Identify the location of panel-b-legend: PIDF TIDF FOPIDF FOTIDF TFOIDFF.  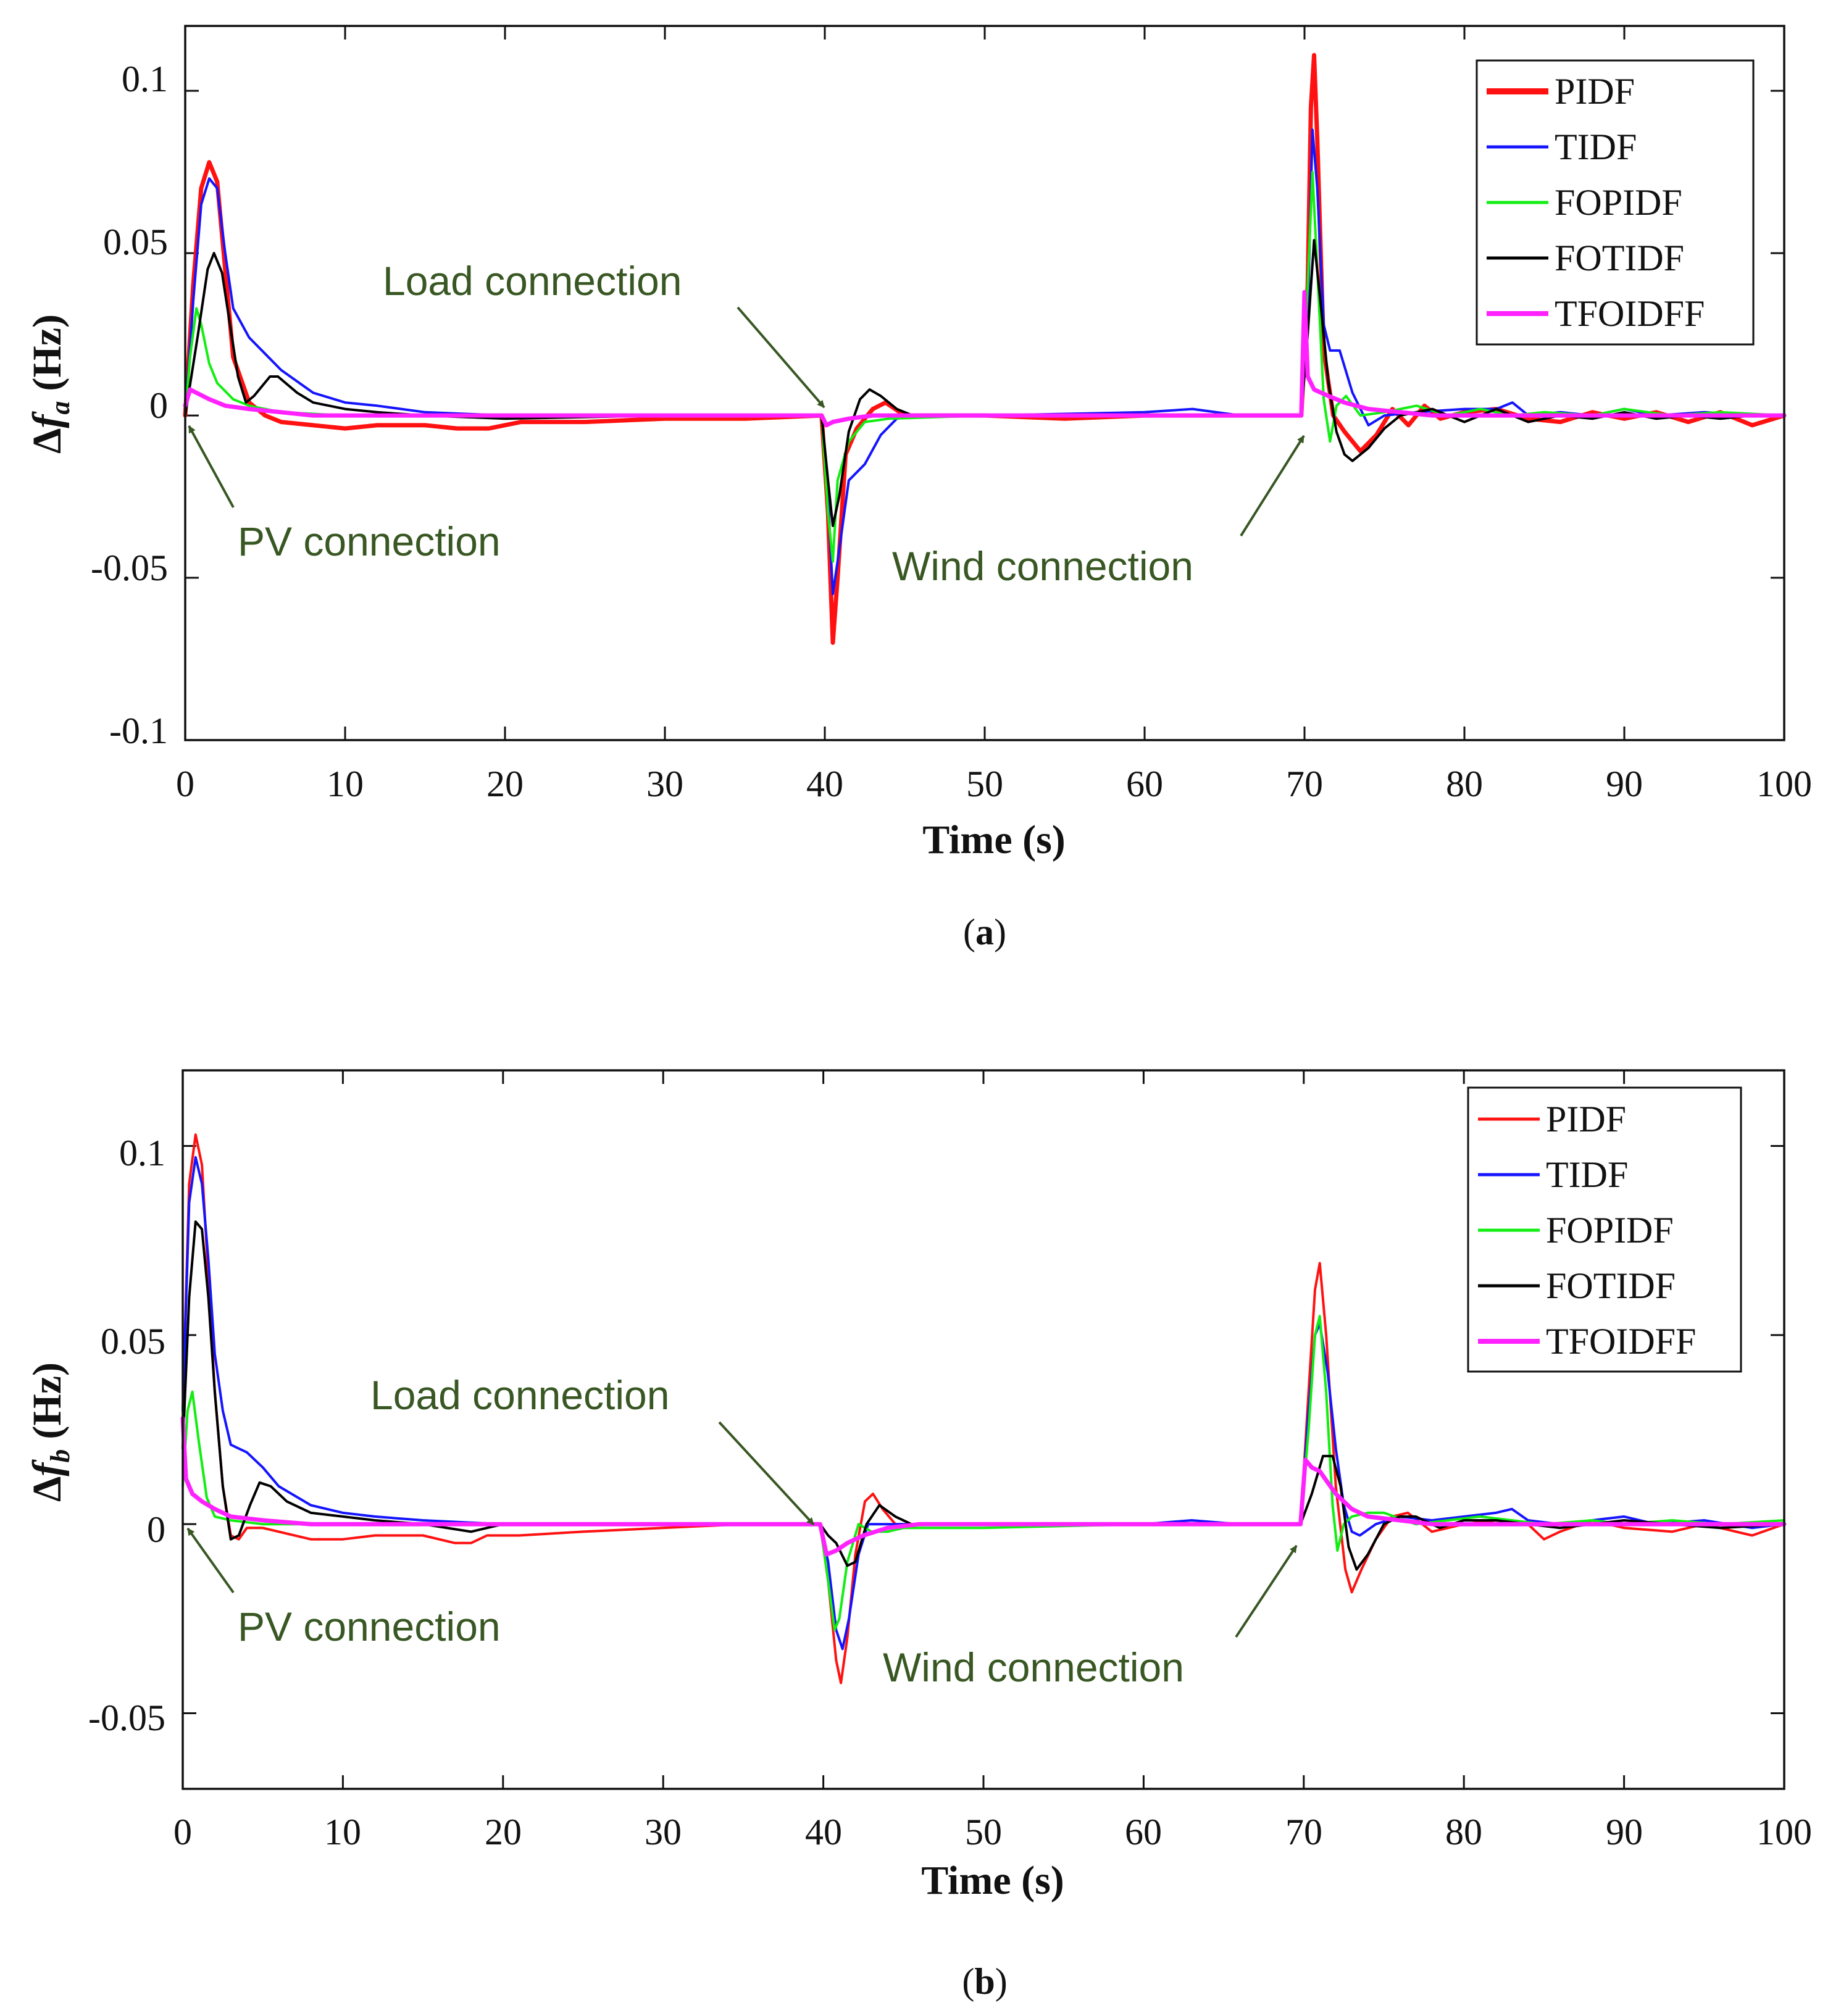
(1604, 1229).